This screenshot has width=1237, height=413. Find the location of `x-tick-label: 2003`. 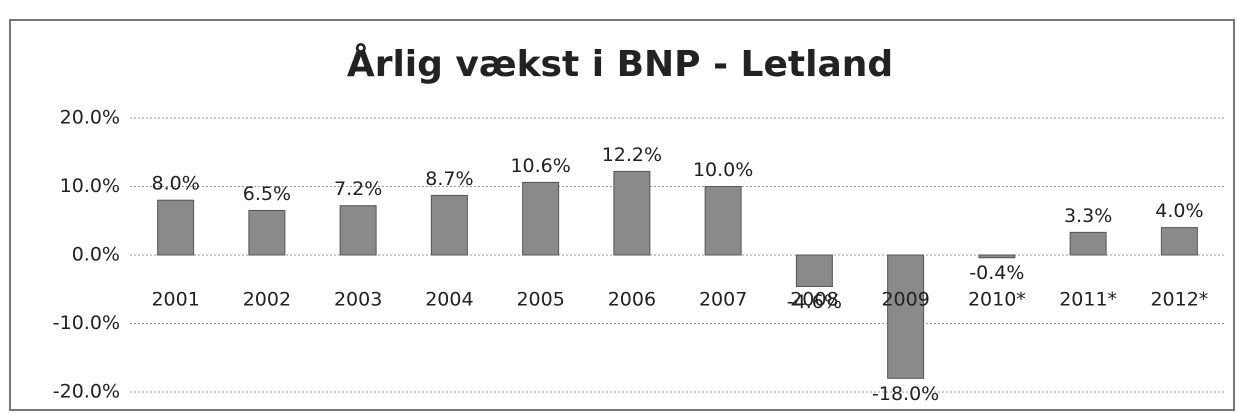

x-tick-label: 2003 is located at coordinates (358, 300).